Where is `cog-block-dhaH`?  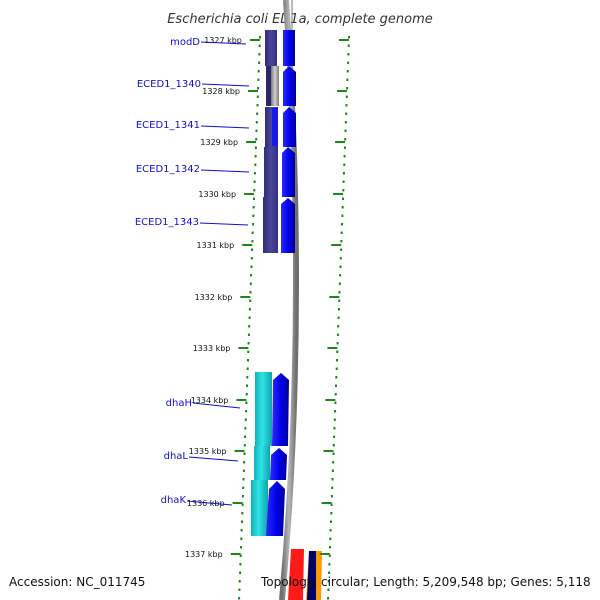 cog-block-dhaH is located at coordinates (263, 409).